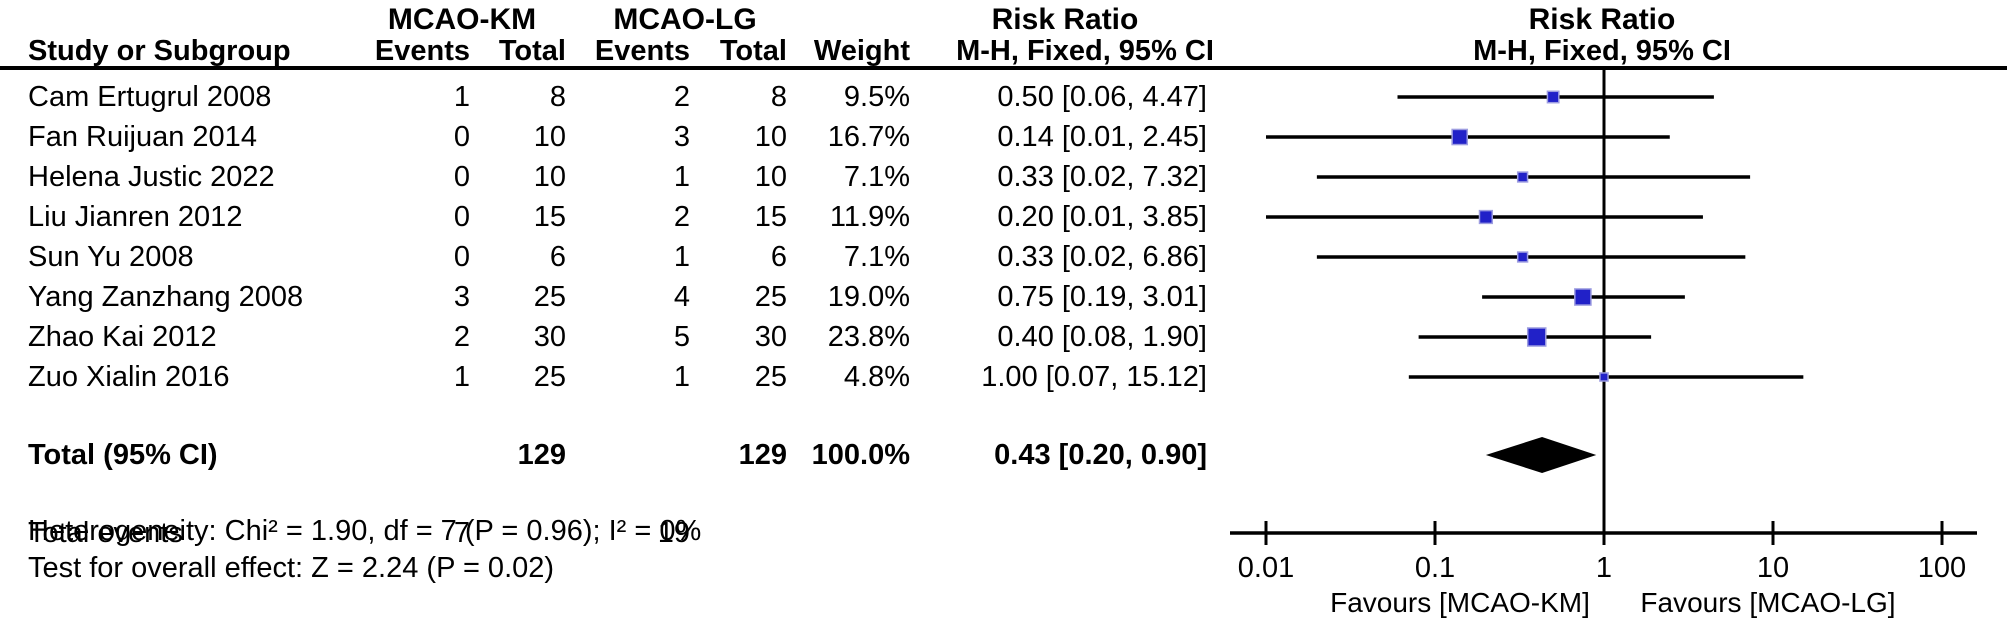  I want to click on weight-column-header: Weight, so click(861, 51).